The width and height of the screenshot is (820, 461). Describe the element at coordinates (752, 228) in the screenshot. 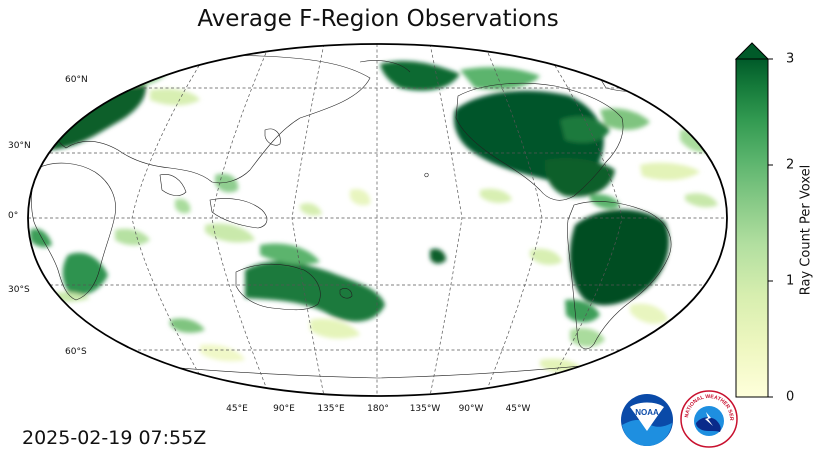

I see `colorbar-gradient` at that location.